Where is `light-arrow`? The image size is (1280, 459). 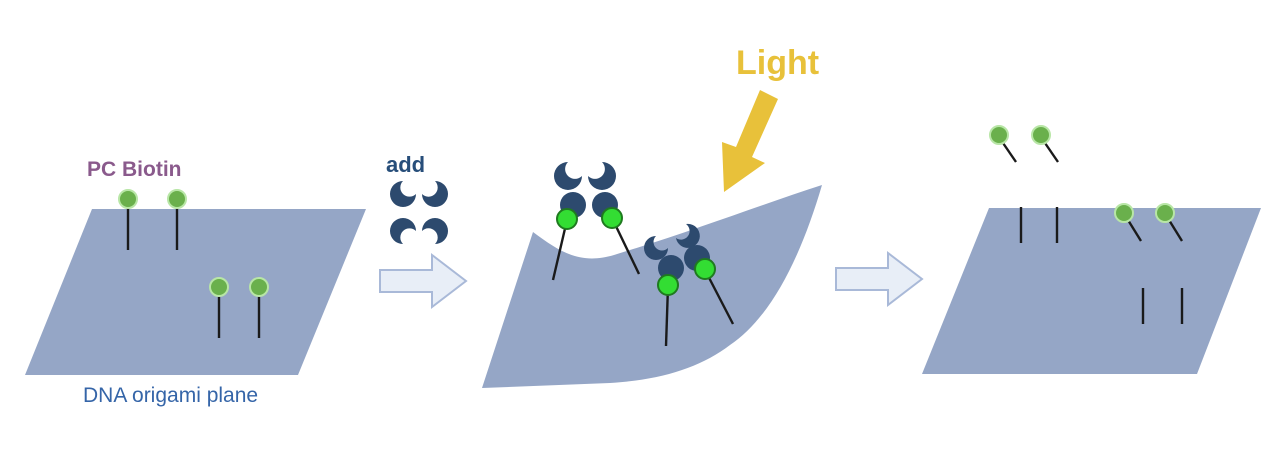
light-arrow is located at coordinates (750, 141).